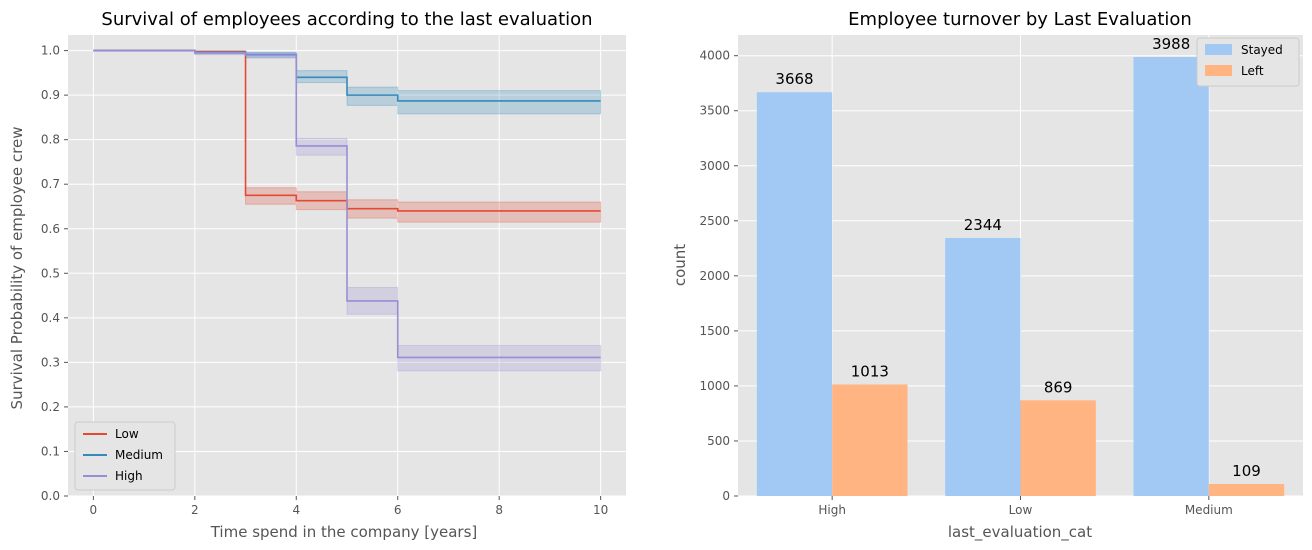 This screenshot has width=1312, height=550. Describe the element at coordinates (50, 407) in the screenshot. I see `survival-y-tick-label: 0.2` at that location.